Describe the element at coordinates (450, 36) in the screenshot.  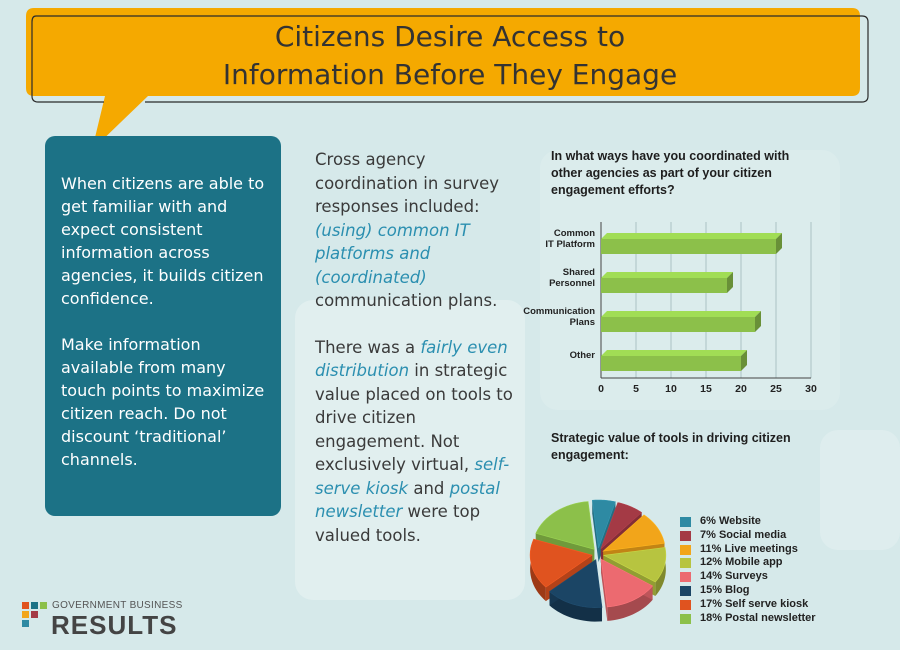
I see `page-title-line1: Citizens Desire Access to` at that location.